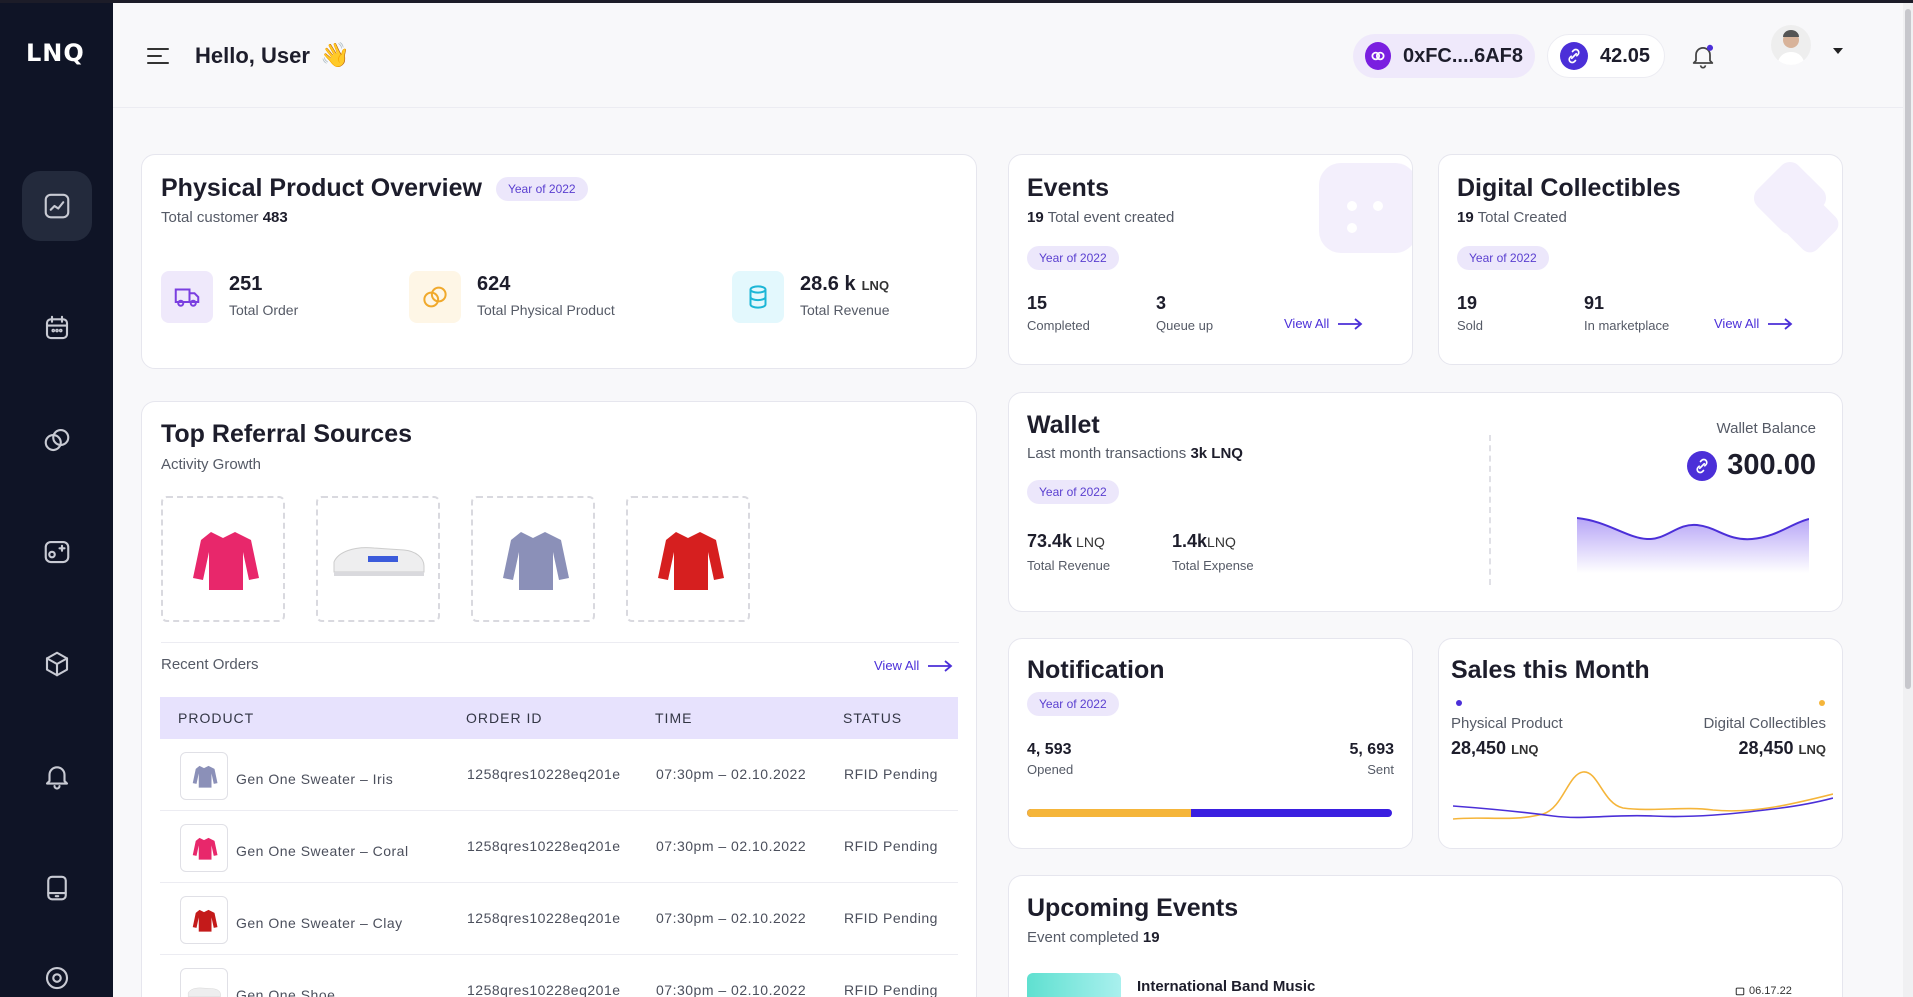  What do you see at coordinates (1050, 541) in the screenshot?
I see `revenue-value: 73.4k` at bounding box center [1050, 541].